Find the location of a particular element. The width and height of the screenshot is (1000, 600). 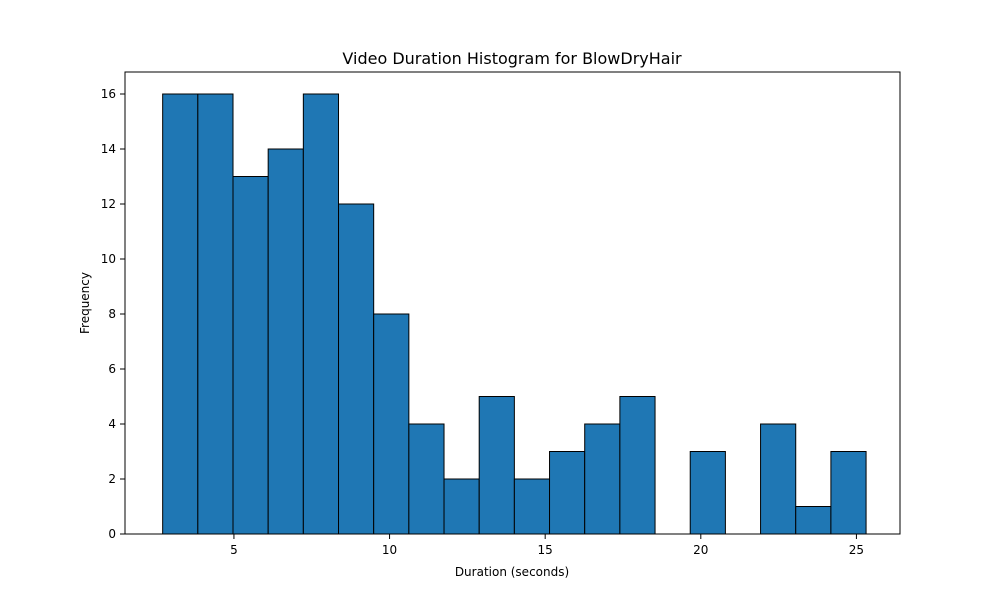

y-axis-ticks: 0 2 4 6 8 10 12 14 16 is located at coordinates (113, 314).